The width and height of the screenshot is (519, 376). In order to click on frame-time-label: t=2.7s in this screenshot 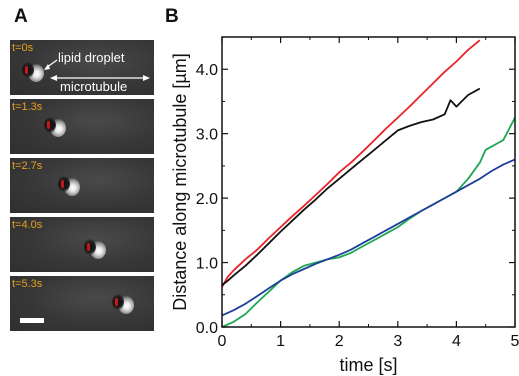, I will do `click(27, 166)`.